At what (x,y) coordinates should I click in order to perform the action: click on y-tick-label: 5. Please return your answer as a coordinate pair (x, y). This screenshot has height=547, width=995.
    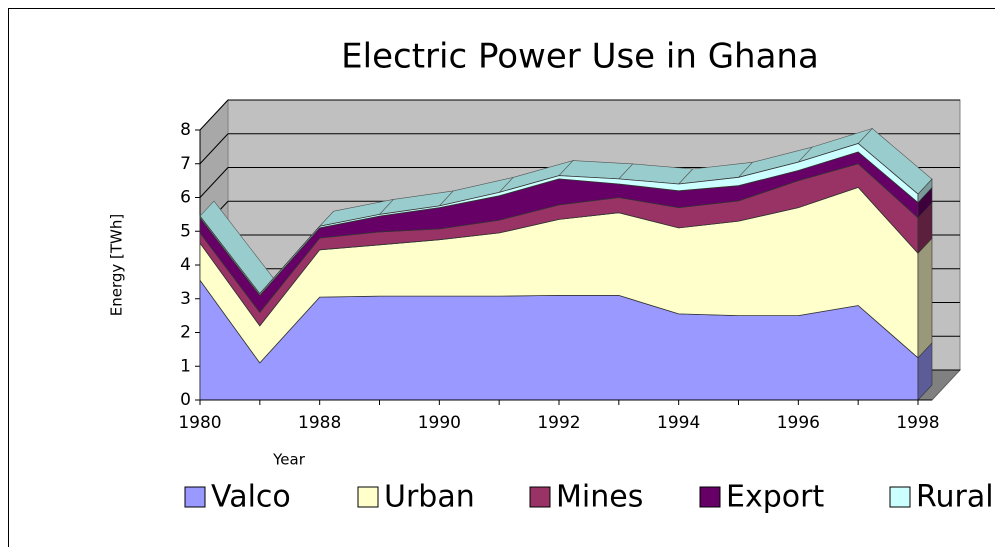
    Looking at the image, I should click on (185, 231).